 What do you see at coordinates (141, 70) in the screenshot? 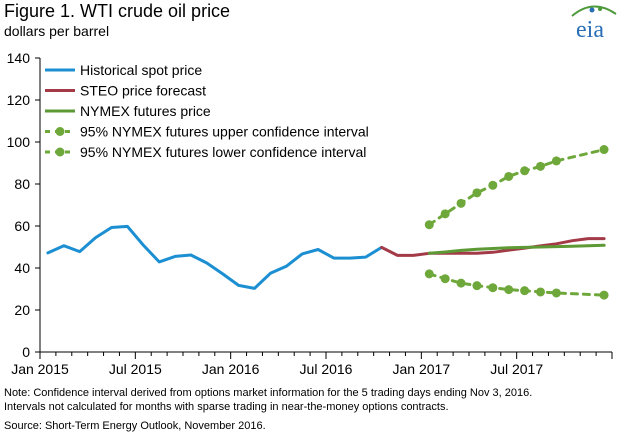
I see `legend-label: Historical spot price` at bounding box center [141, 70].